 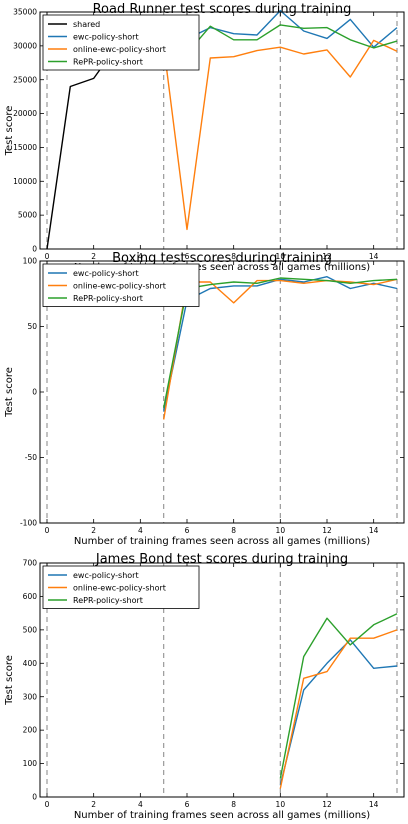 I want to click on y-tick-label: 10000, so click(x=25, y=181).